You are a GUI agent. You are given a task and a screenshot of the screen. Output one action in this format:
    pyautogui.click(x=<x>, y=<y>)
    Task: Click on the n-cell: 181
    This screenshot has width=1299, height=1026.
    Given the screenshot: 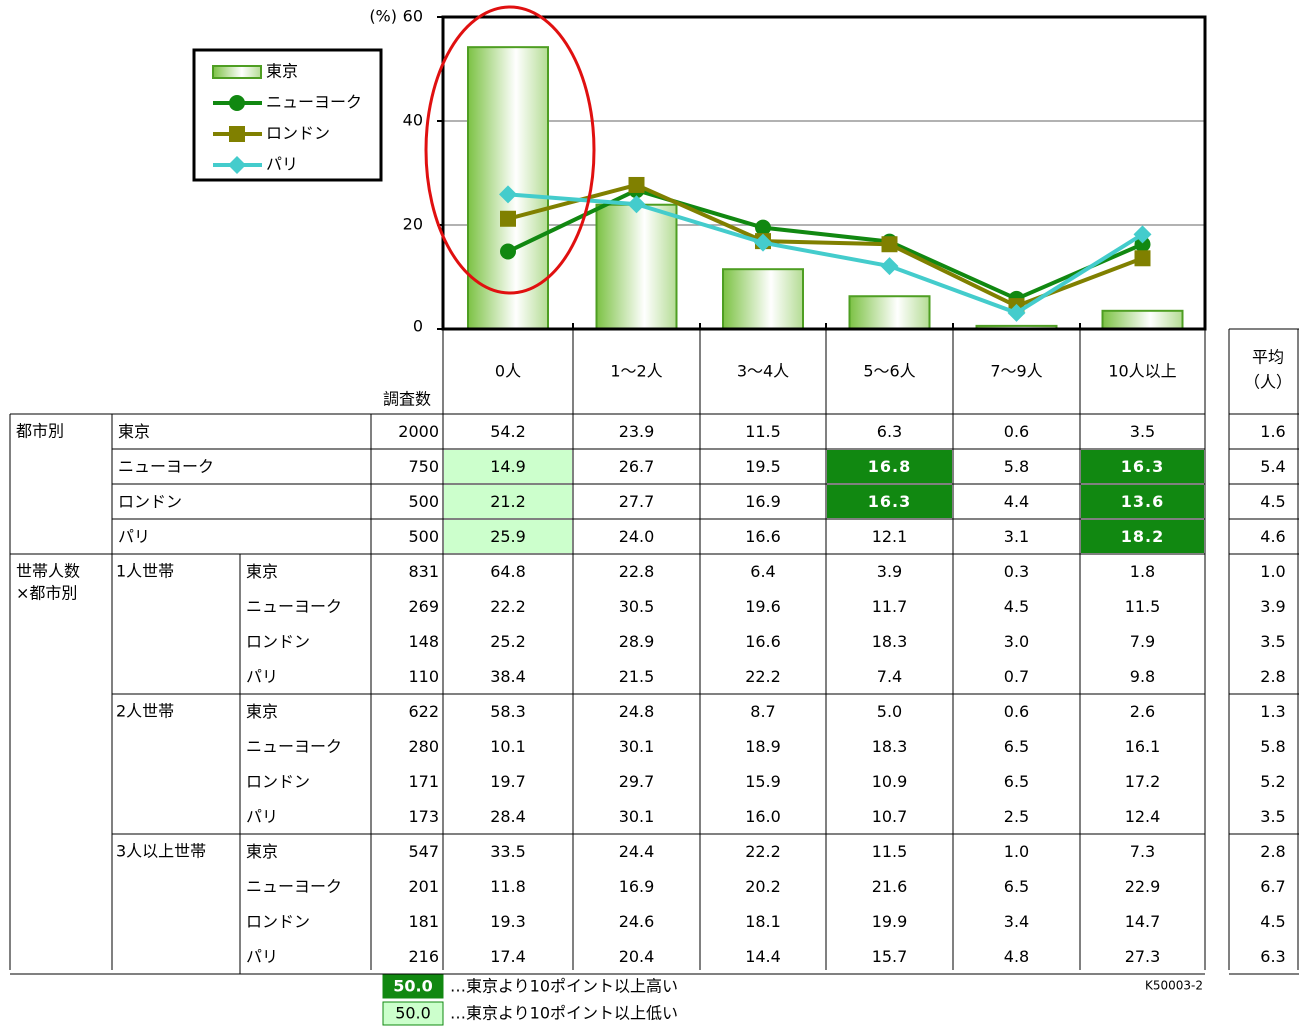 What is the action you would take?
    pyautogui.click(x=423, y=921)
    